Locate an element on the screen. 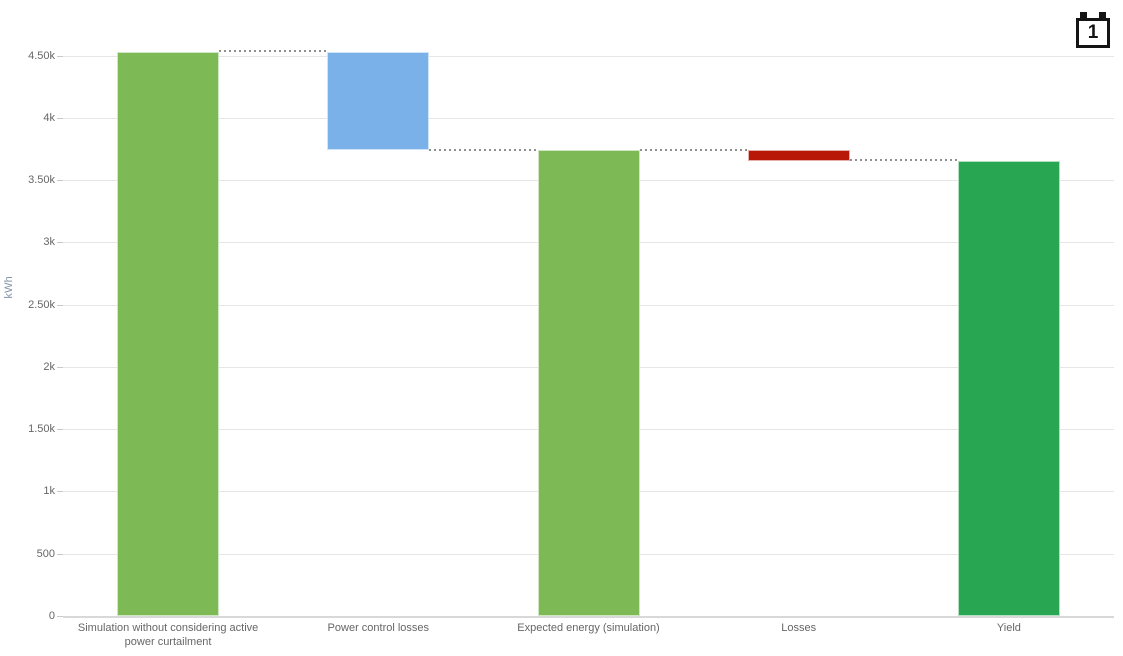  x-axis-category-label: Expected energy (simulation) is located at coordinates (588, 628).